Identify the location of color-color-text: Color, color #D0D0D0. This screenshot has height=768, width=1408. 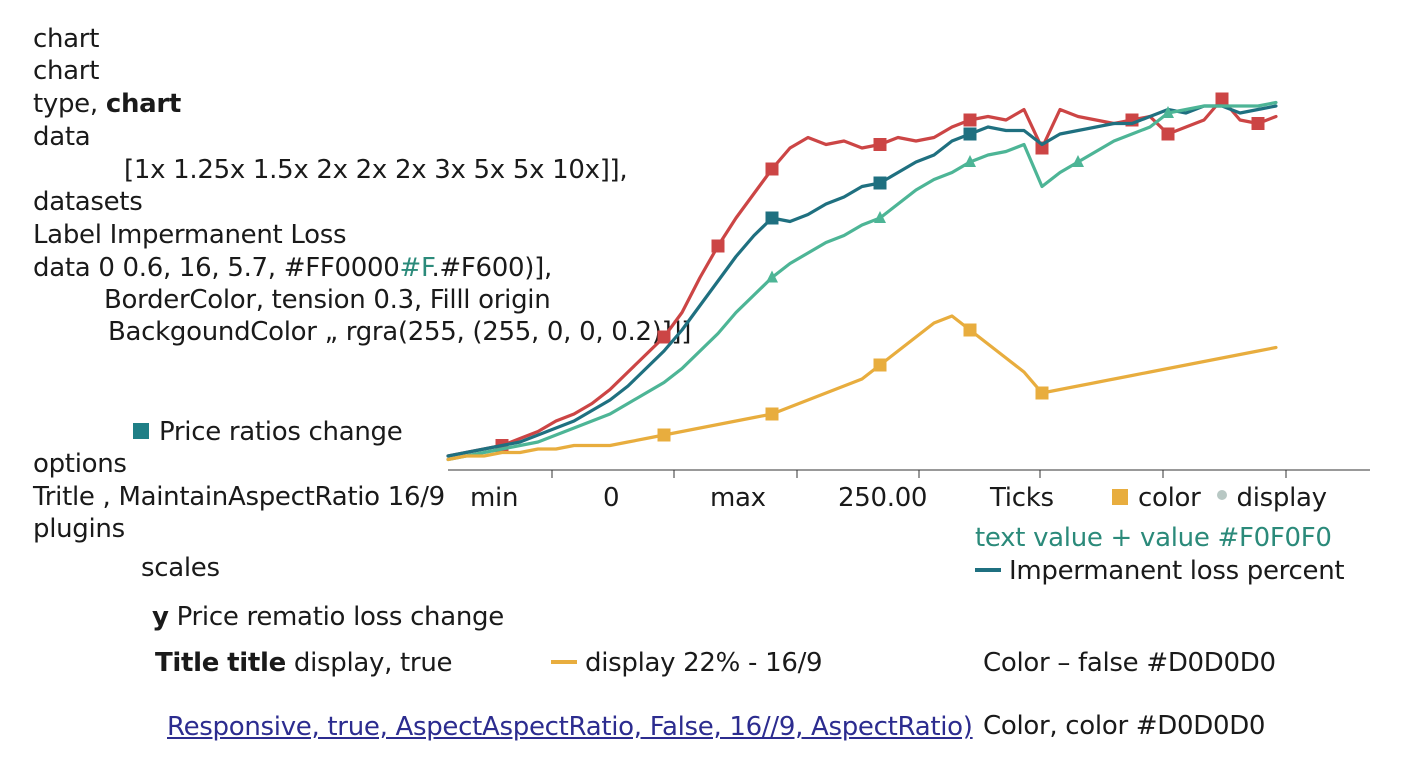
(1124, 726).